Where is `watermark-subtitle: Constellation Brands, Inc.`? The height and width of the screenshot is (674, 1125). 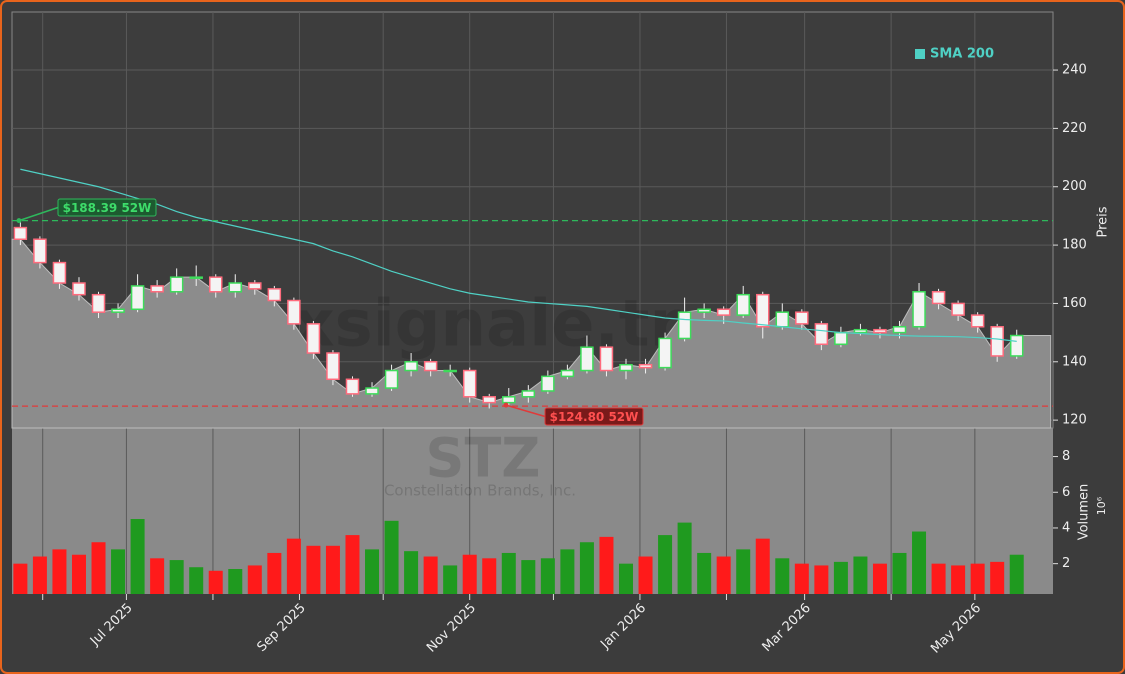
watermark-subtitle: Constellation Brands, Inc. is located at coordinates (480, 491).